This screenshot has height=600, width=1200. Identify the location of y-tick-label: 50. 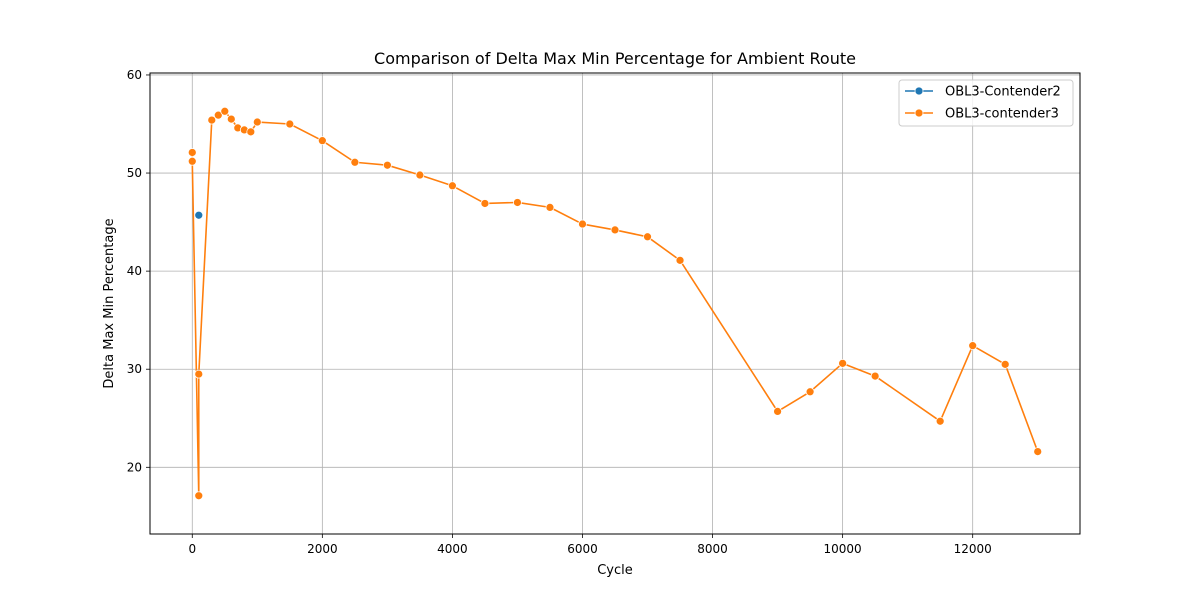
(134, 173).